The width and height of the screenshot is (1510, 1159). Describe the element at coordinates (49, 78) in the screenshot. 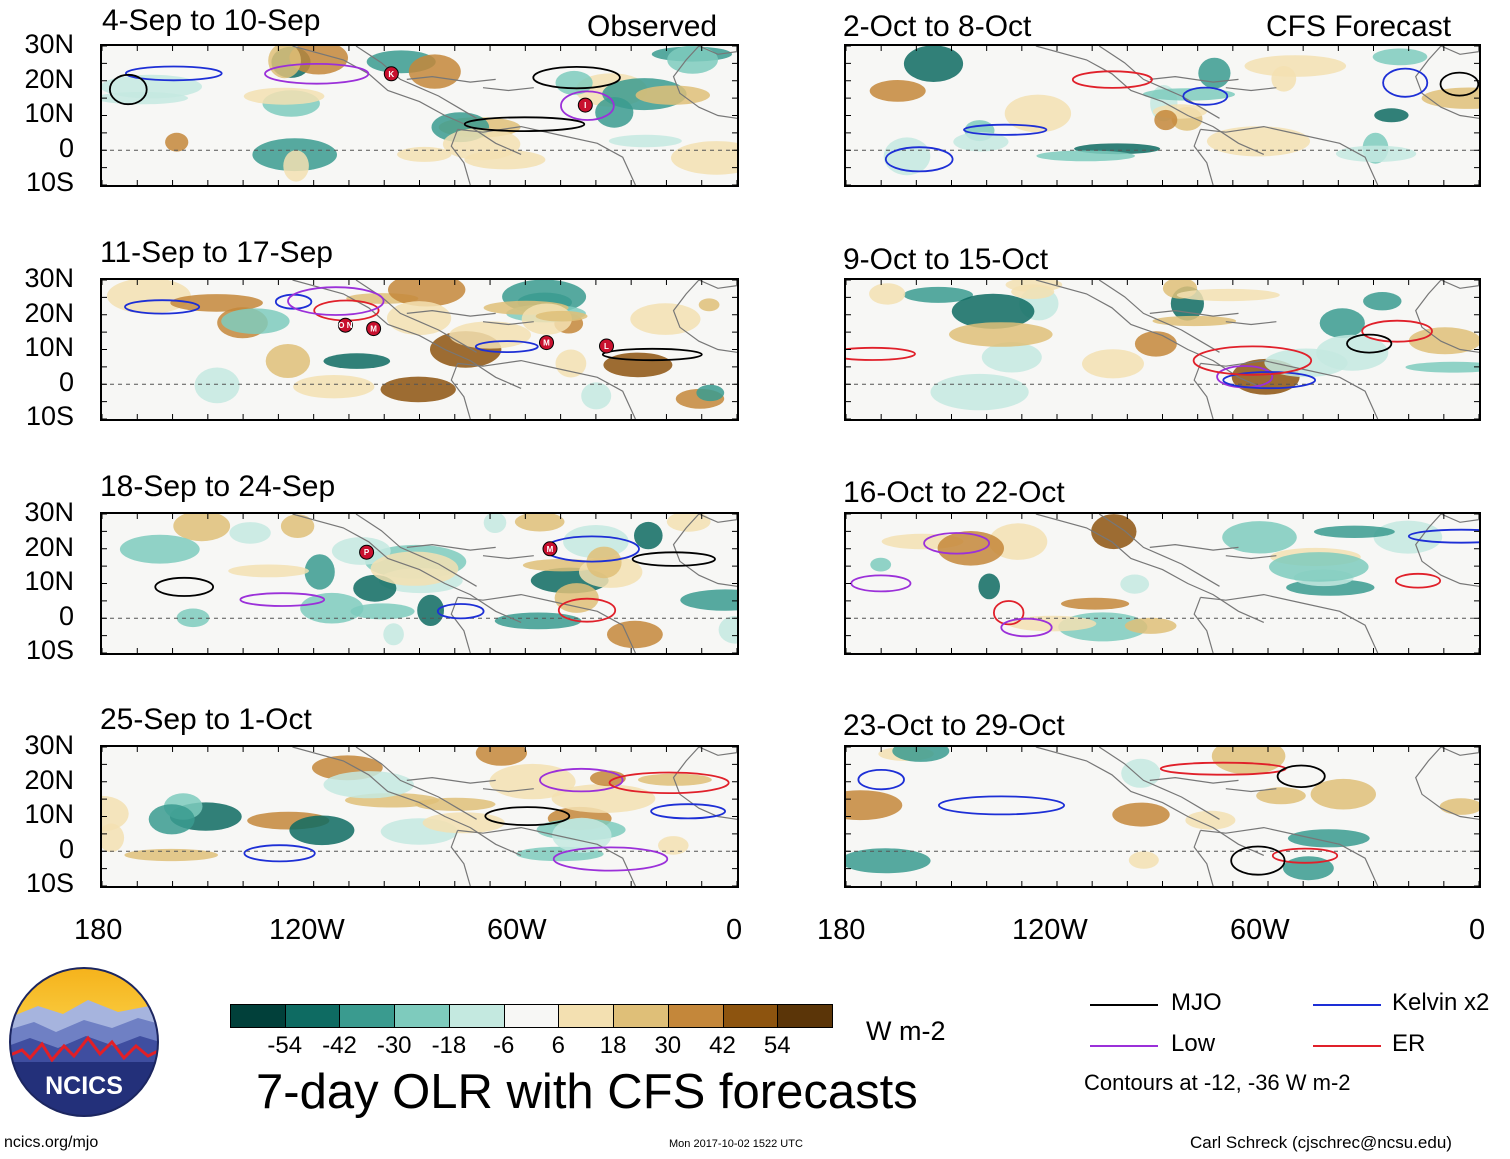

I see `lat-tick-row1-1: 20N` at that location.